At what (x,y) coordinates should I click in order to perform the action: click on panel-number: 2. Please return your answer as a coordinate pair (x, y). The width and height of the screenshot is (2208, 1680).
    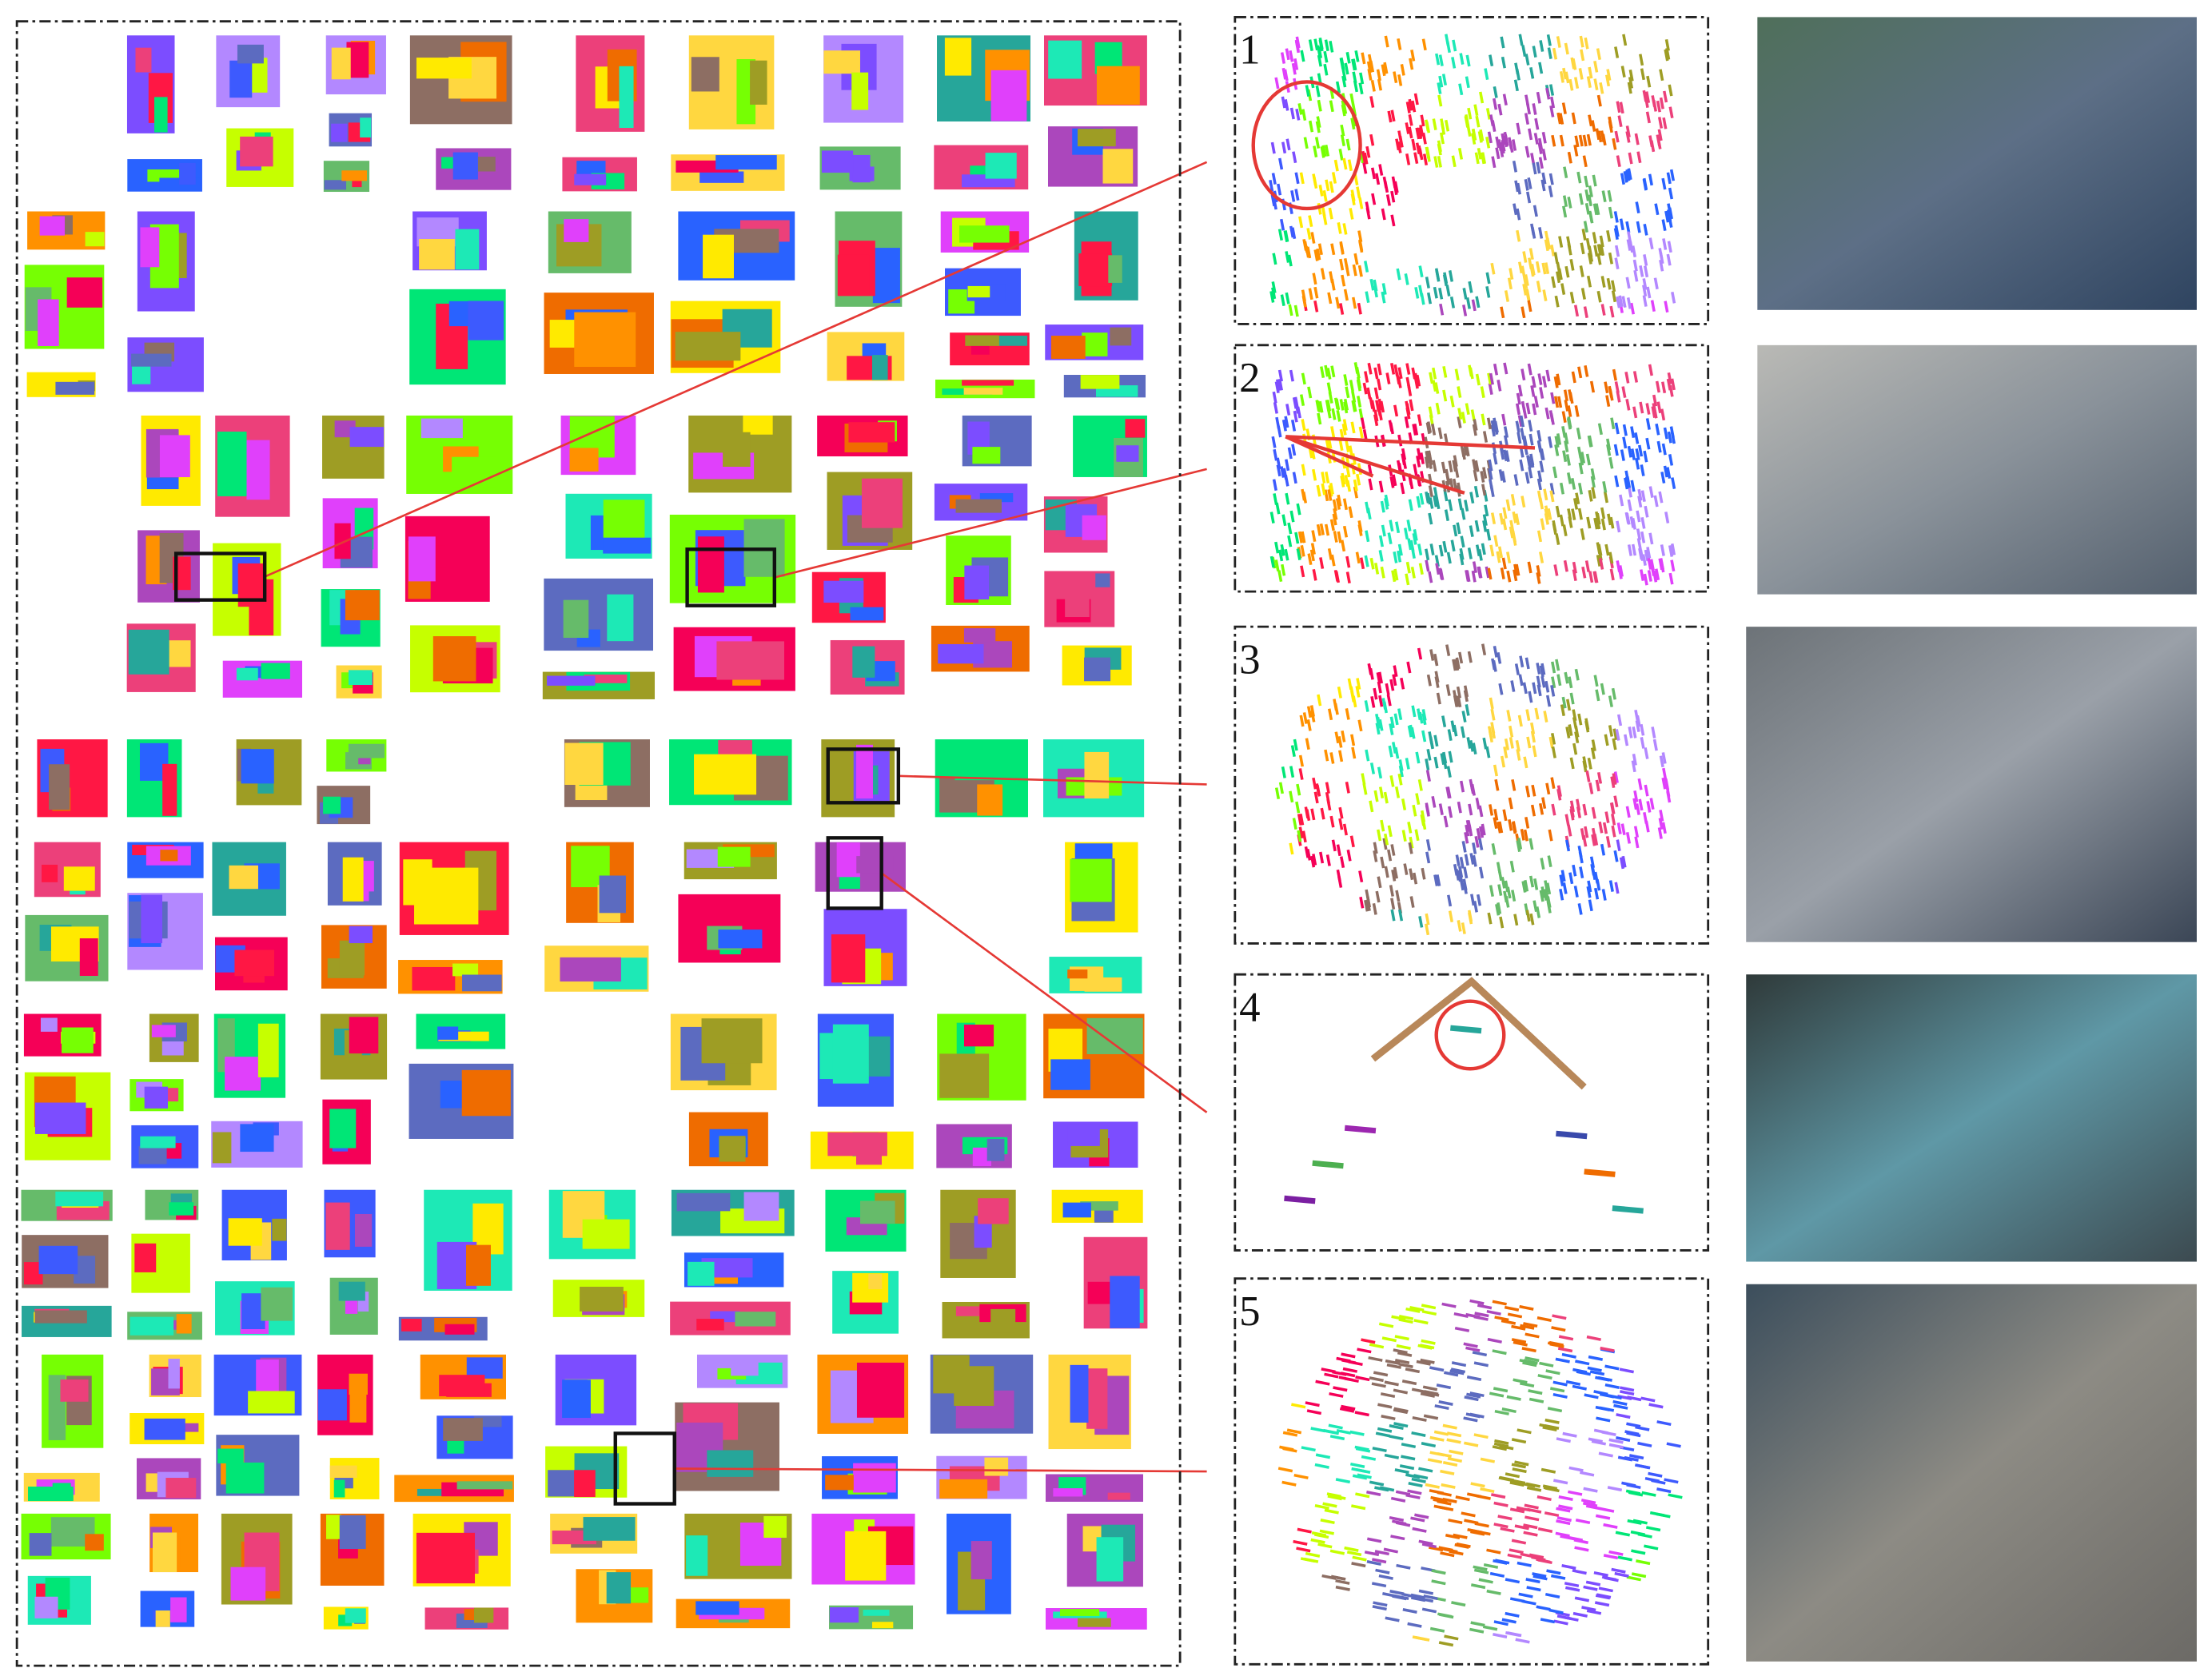
    Looking at the image, I should click on (1249, 378).